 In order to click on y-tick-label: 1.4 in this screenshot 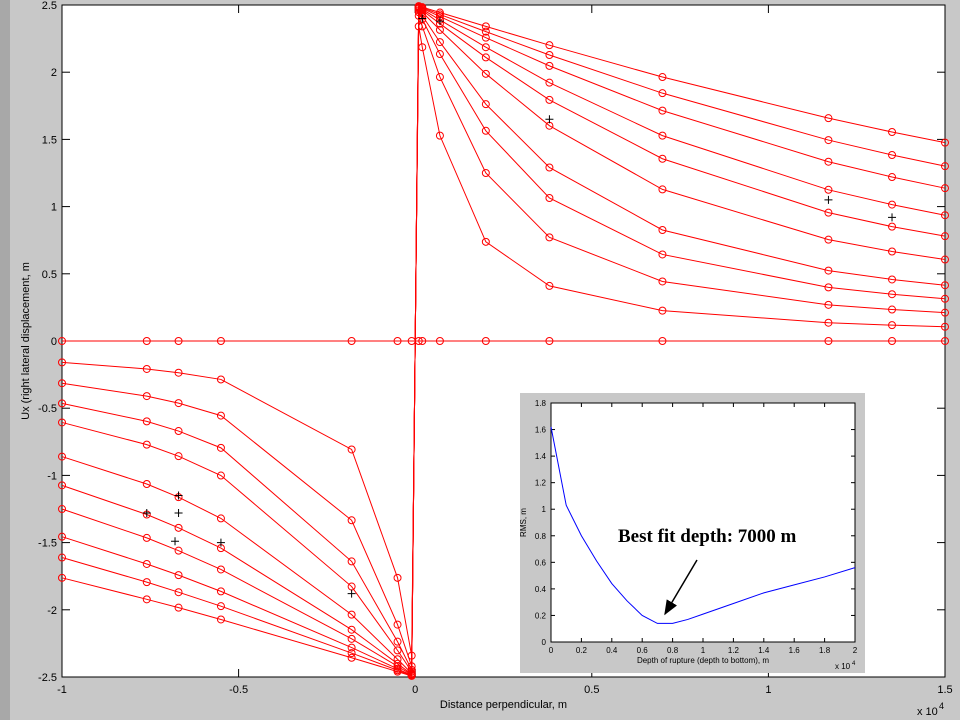, I will do `click(541, 456)`.